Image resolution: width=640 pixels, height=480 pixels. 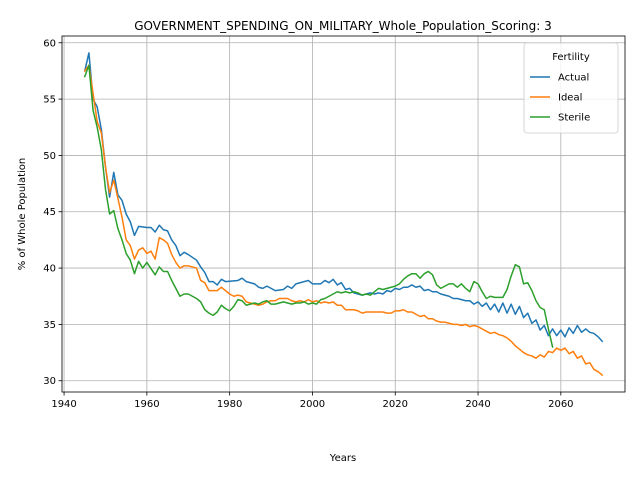 I want to click on legend-label-sterile: Sterile, so click(x=574, y=118).